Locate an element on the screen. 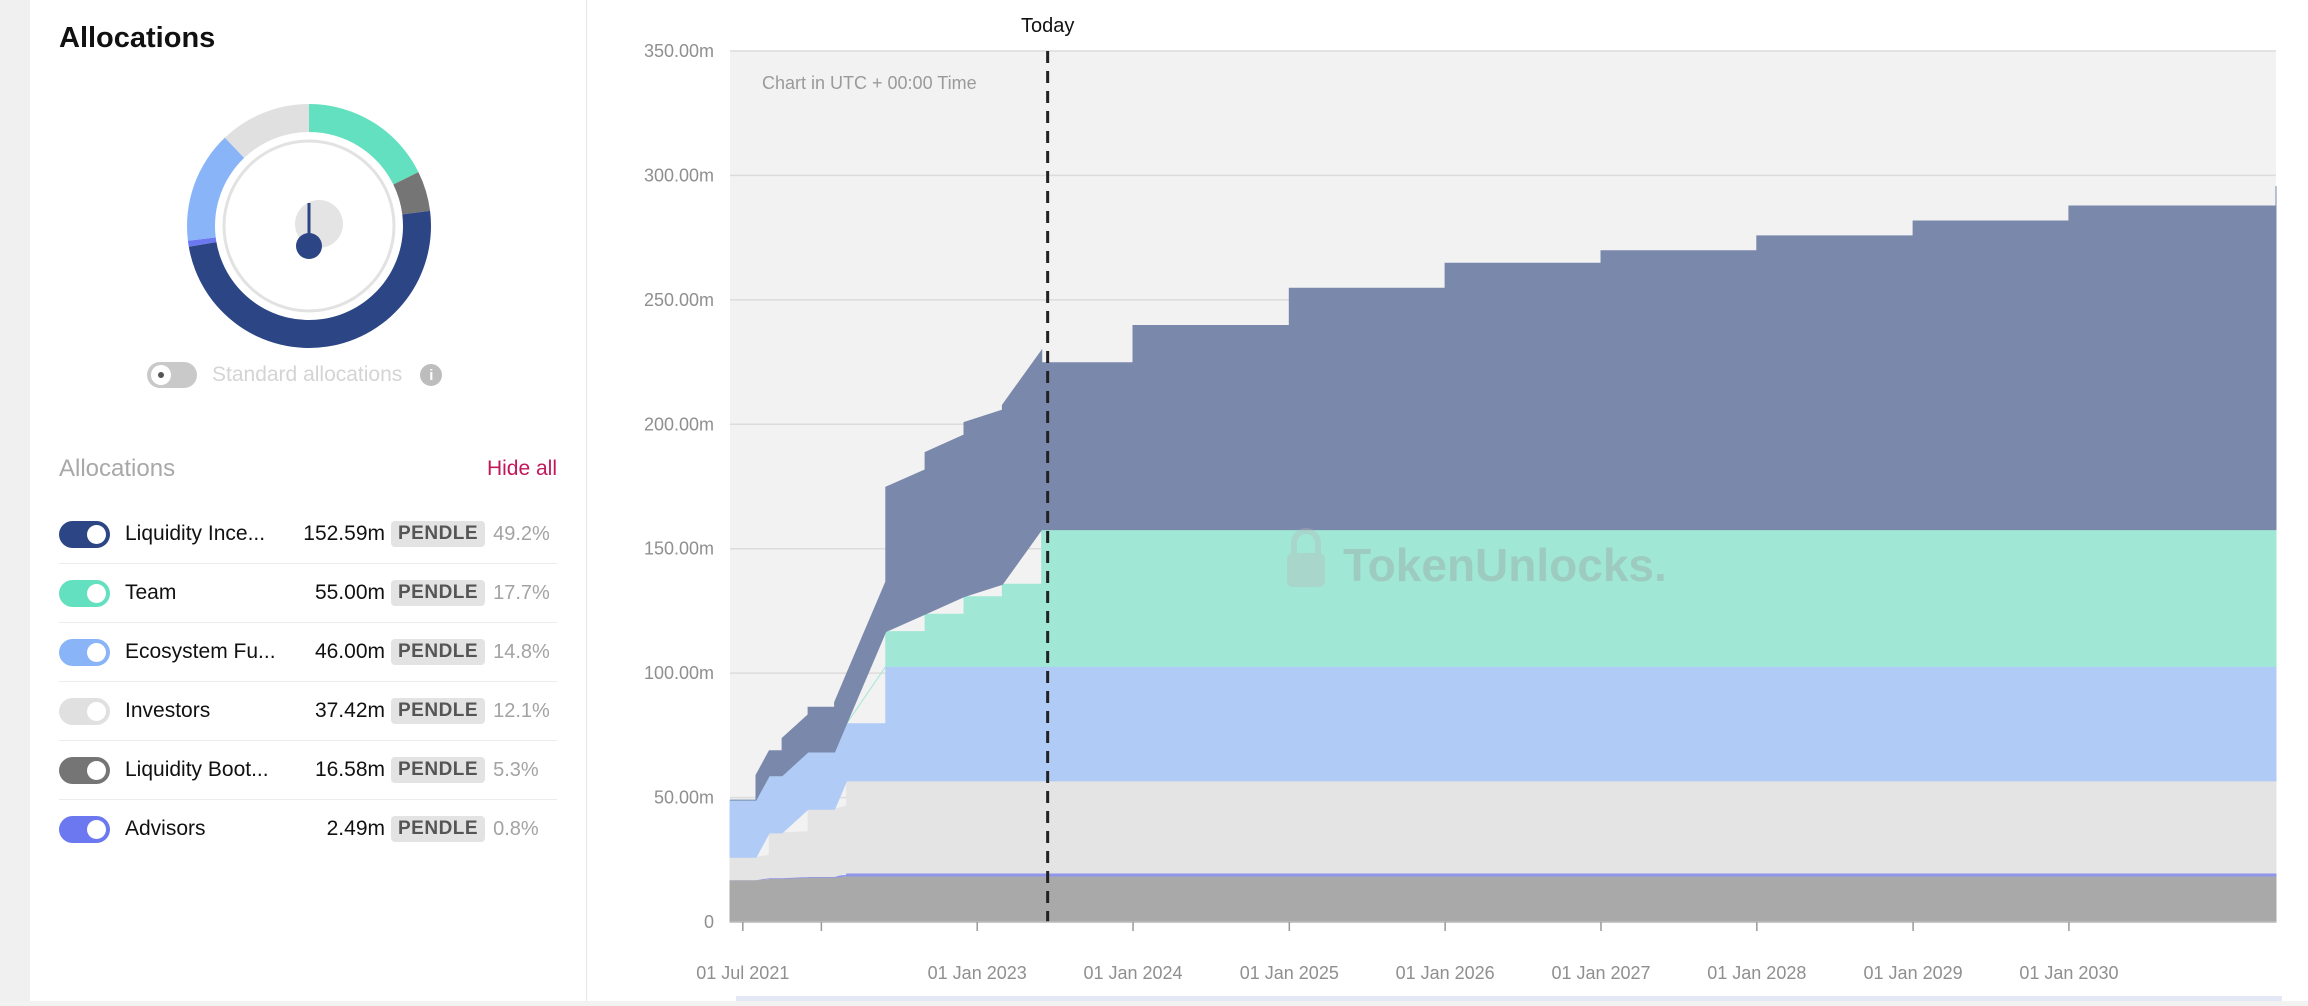  allocation-row: Ecosystem Fu... 46.00m PENDLE 14.8% is located at coordinates (308, 652).